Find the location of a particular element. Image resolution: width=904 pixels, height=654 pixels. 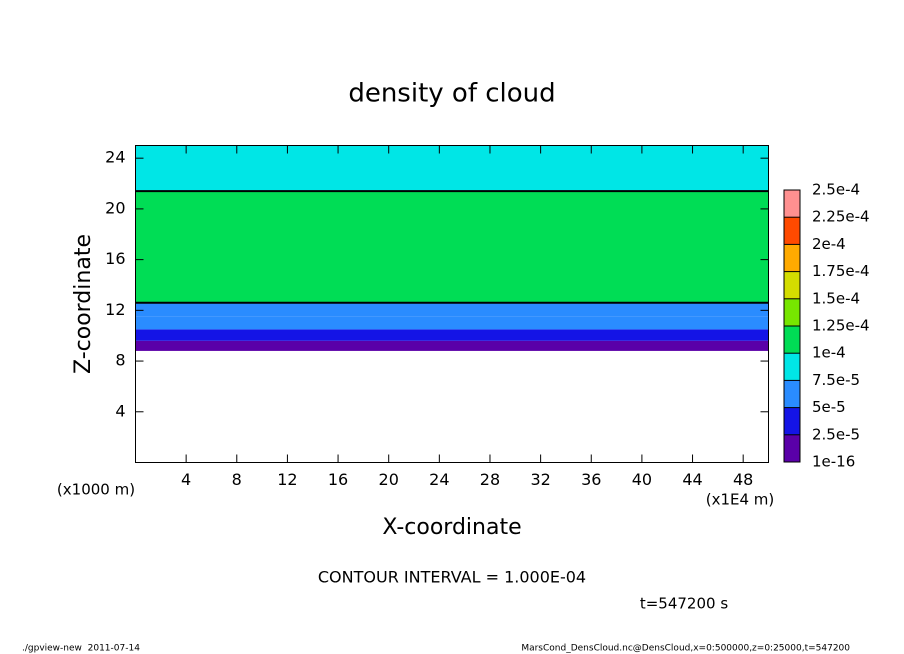

x-unit: (x1E4 m) is located at coordinates (740, 500).